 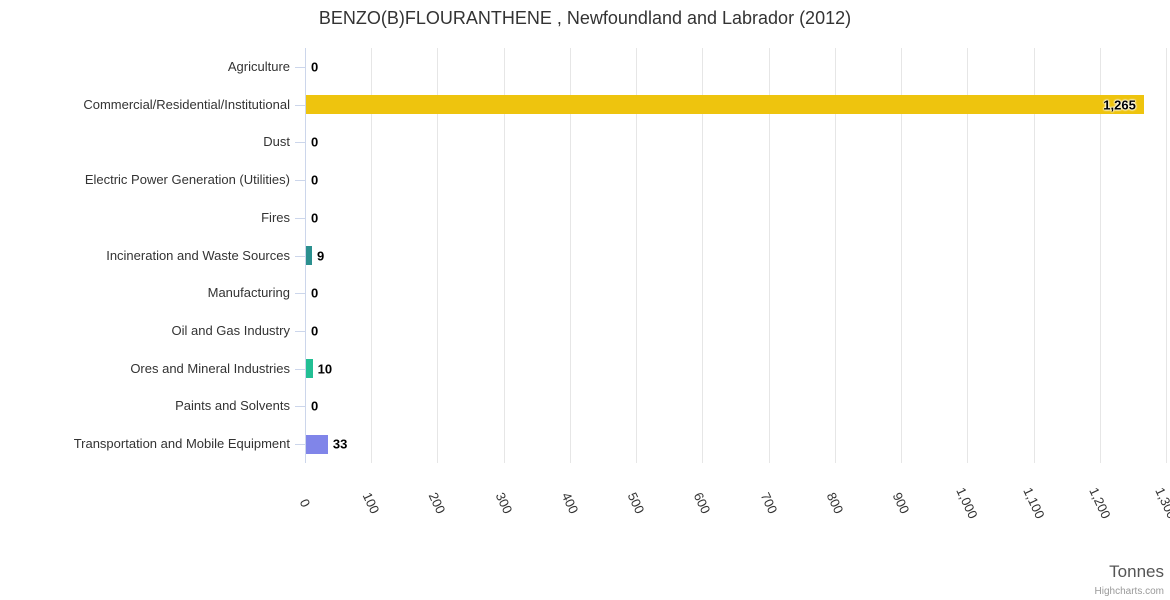 I want to click on bar-transportation-and-mobile-equipment, so click(x=317, y=444).